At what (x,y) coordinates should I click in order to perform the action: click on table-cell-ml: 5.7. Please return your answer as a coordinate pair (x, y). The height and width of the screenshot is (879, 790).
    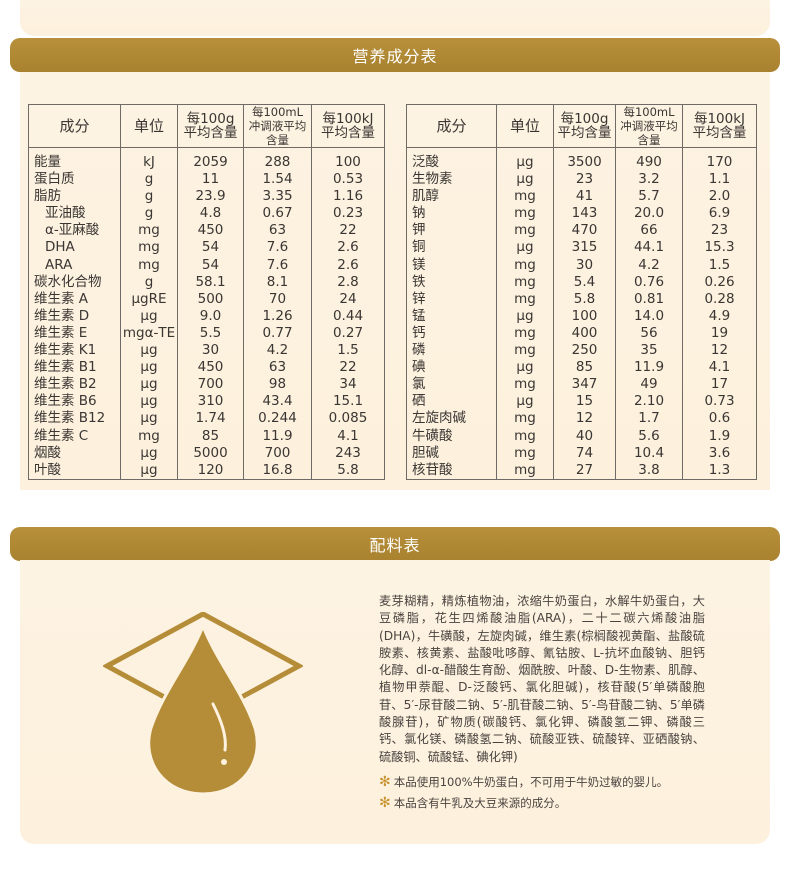
    Looking at the image, I should click on (649, 196).